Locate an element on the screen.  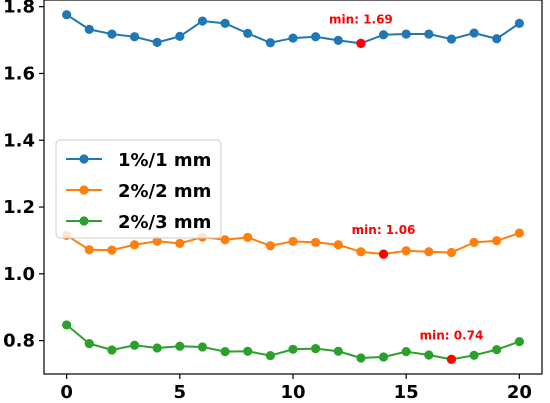
legend-label: 2%/2 mm is located at coordinates (164, 191).